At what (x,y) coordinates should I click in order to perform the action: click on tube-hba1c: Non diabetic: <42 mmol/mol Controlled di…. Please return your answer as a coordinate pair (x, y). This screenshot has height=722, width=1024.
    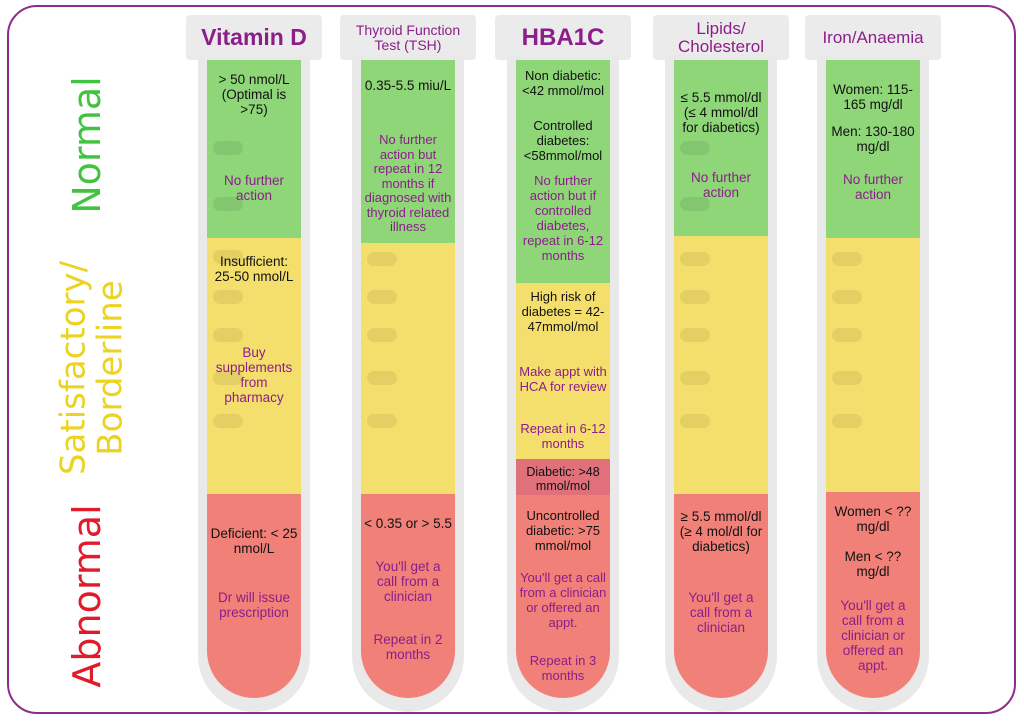
    Looking at the image, I should click on (563, 383).